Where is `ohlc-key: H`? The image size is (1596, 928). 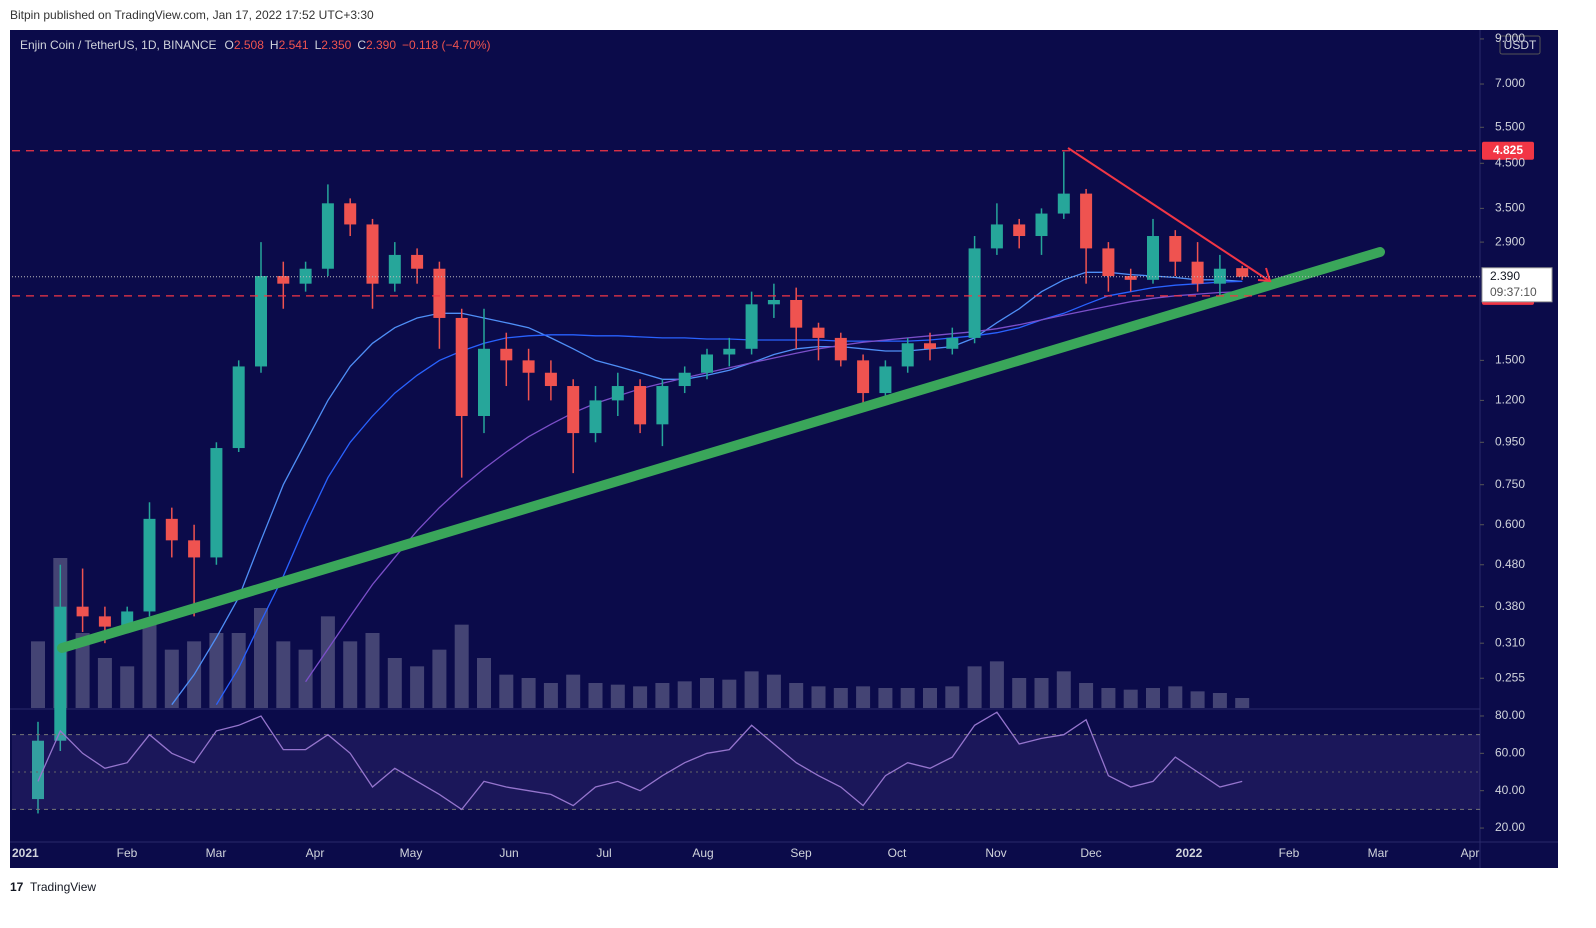
ohlc-key: H is located at coordinates (274, 45).